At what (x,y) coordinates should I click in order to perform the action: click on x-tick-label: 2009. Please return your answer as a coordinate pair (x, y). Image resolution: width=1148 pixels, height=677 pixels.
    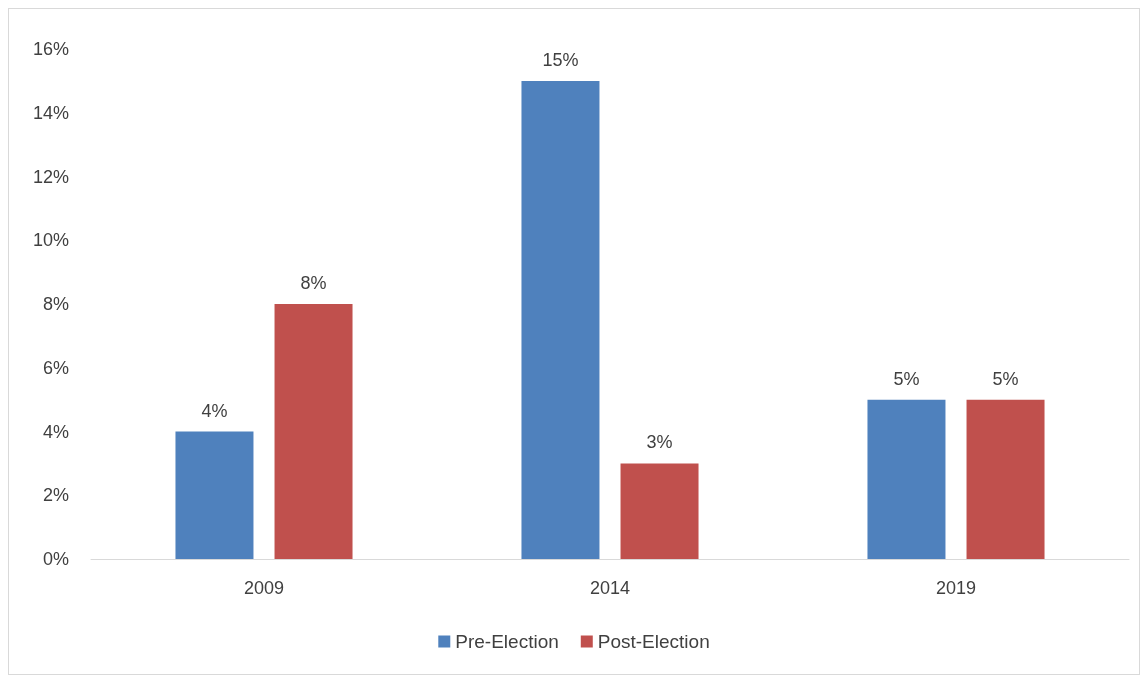
    Looking at the image, I should click on (264, 588).